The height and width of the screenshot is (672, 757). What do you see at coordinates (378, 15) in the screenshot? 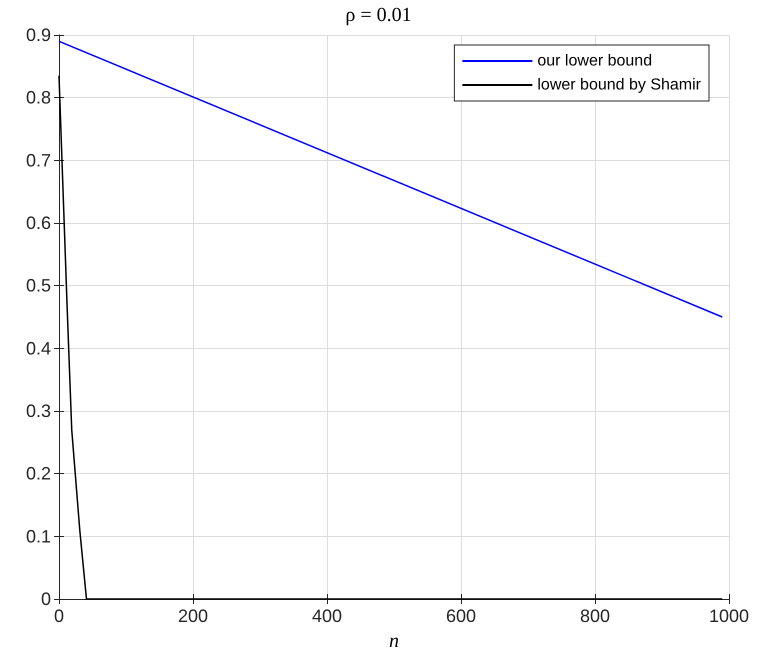
I see `chart-title: ρ = 0.01` at bounding box center [378, 15].